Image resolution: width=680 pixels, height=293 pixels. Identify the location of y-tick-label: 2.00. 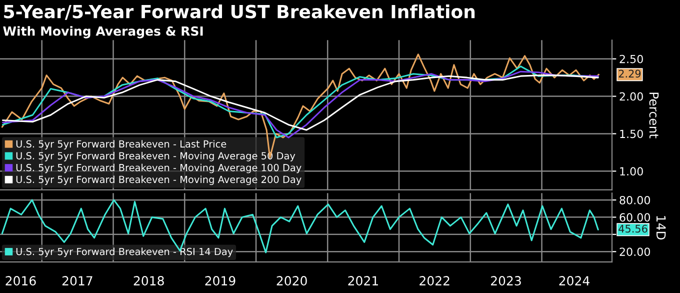
(631, 96).